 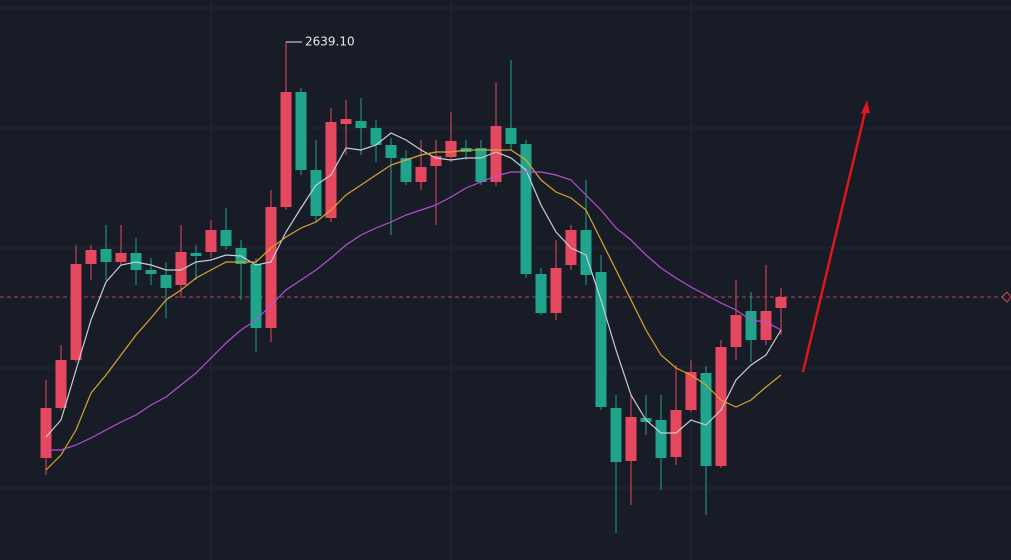 What do you see at coordinates (834, 240) in the screenshot?
I see `arrow-line` at bounding box center [834, 240].